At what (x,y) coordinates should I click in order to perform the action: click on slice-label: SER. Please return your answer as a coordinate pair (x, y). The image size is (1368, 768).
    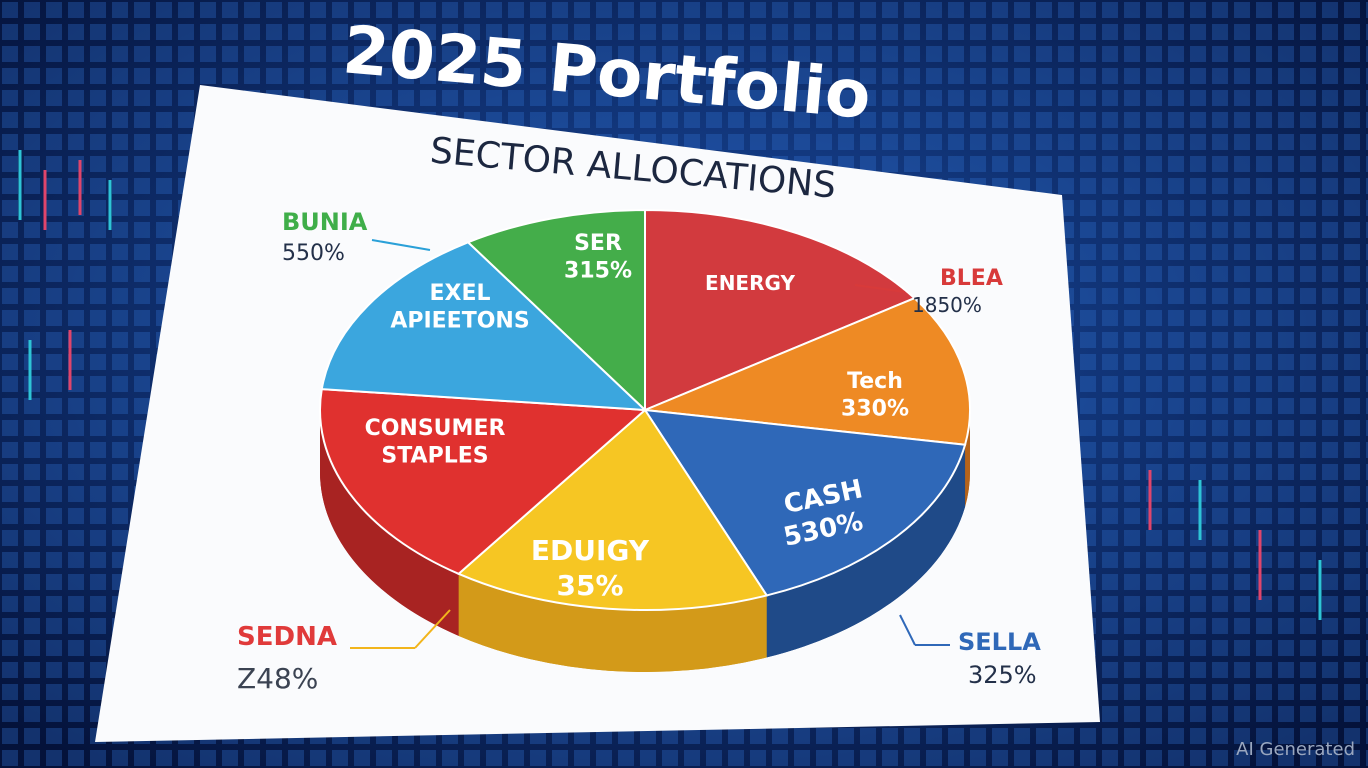
    Looking at the image, I should click on (598, 243).